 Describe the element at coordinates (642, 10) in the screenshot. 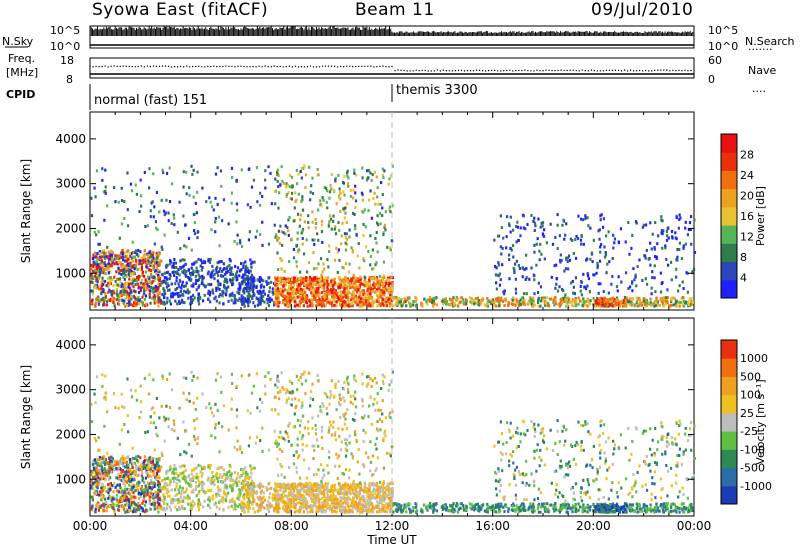

I see `date-title: 09/Jul/2010` at that location.